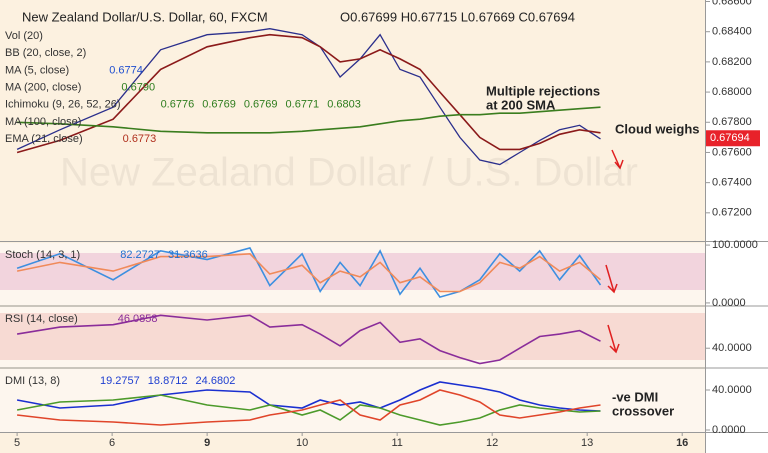  Describe the element at coordinates (457, 16) in the screenshot. I see `ohlc: O0.67699 H0.67715 L0.67669 C0.67694` at that location.